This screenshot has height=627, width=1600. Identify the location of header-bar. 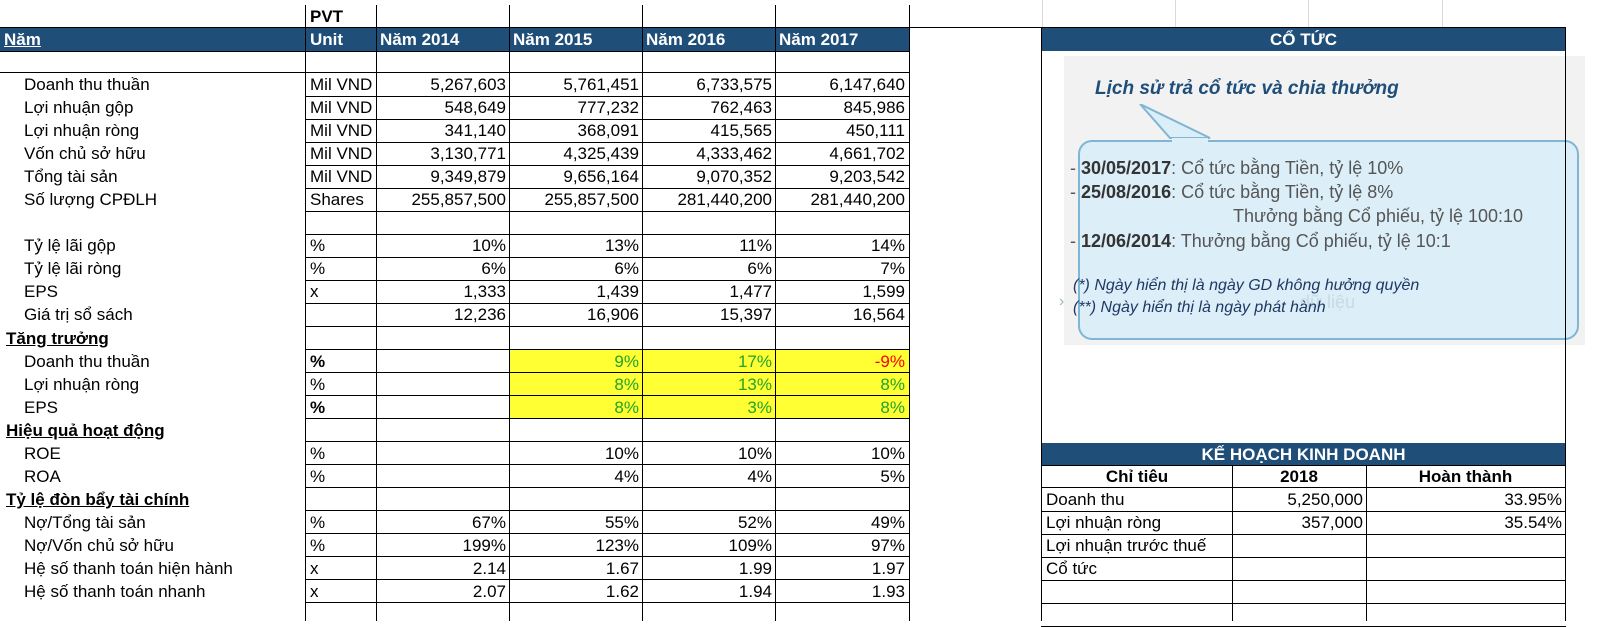
(455, 39).